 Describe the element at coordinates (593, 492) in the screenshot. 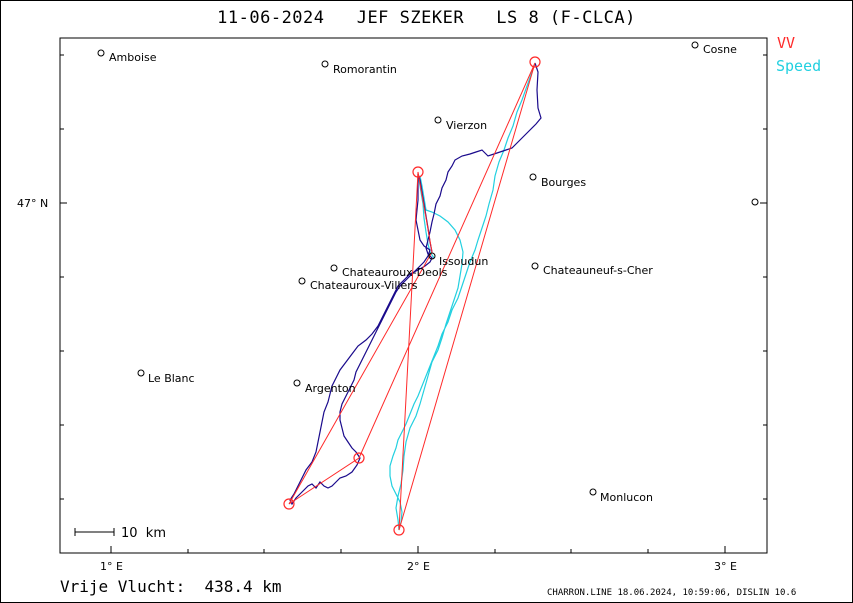

I see `town-marker-monlucon` at that location.